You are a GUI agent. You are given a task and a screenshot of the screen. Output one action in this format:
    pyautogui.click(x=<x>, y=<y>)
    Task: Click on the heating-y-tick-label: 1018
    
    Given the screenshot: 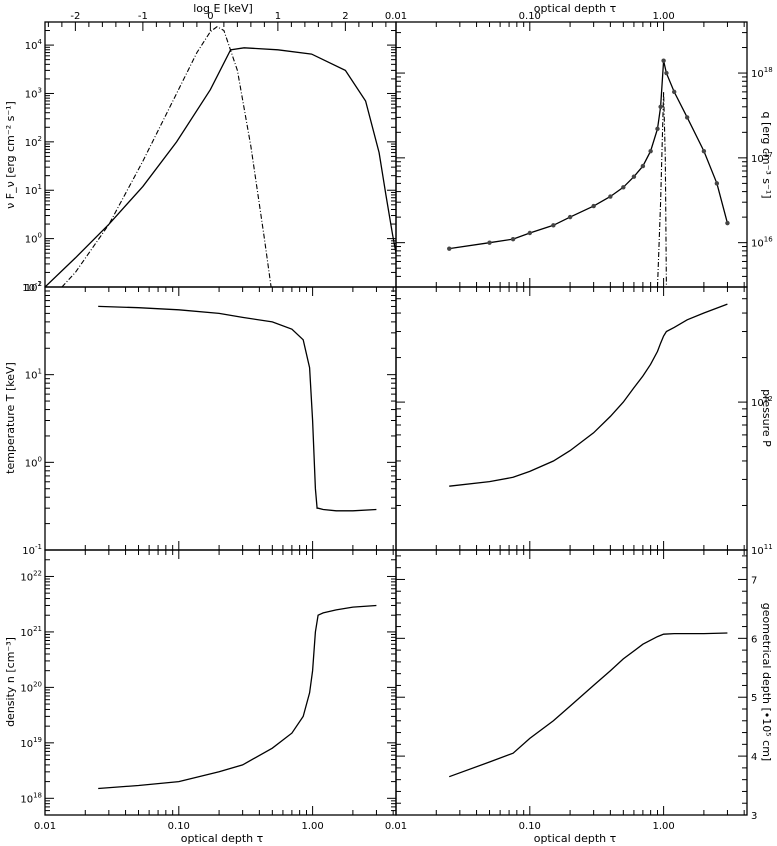 What is the action you would take?
    pyautogui.click(x=762, y=73)
    